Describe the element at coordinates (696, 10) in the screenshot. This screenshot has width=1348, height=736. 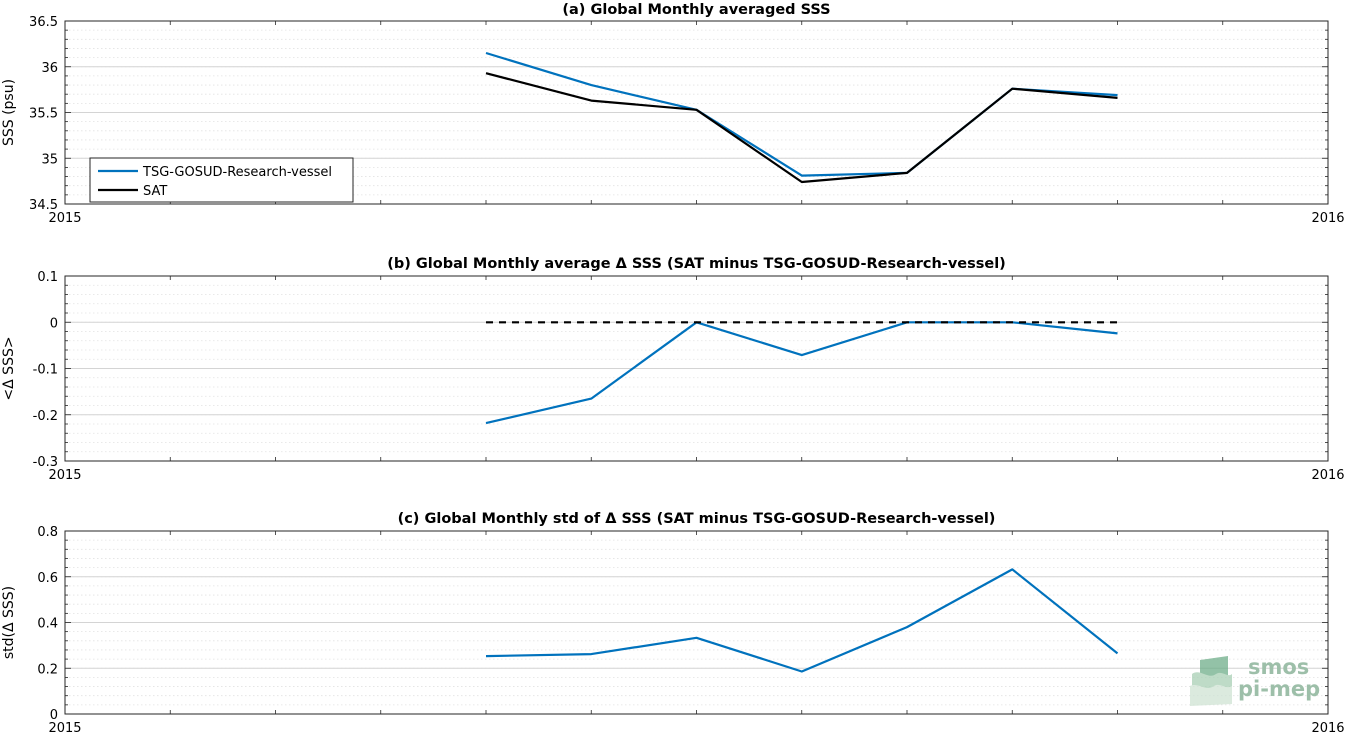
I see `panel-title: (a) Global Monthly averaged SSS` at that location.